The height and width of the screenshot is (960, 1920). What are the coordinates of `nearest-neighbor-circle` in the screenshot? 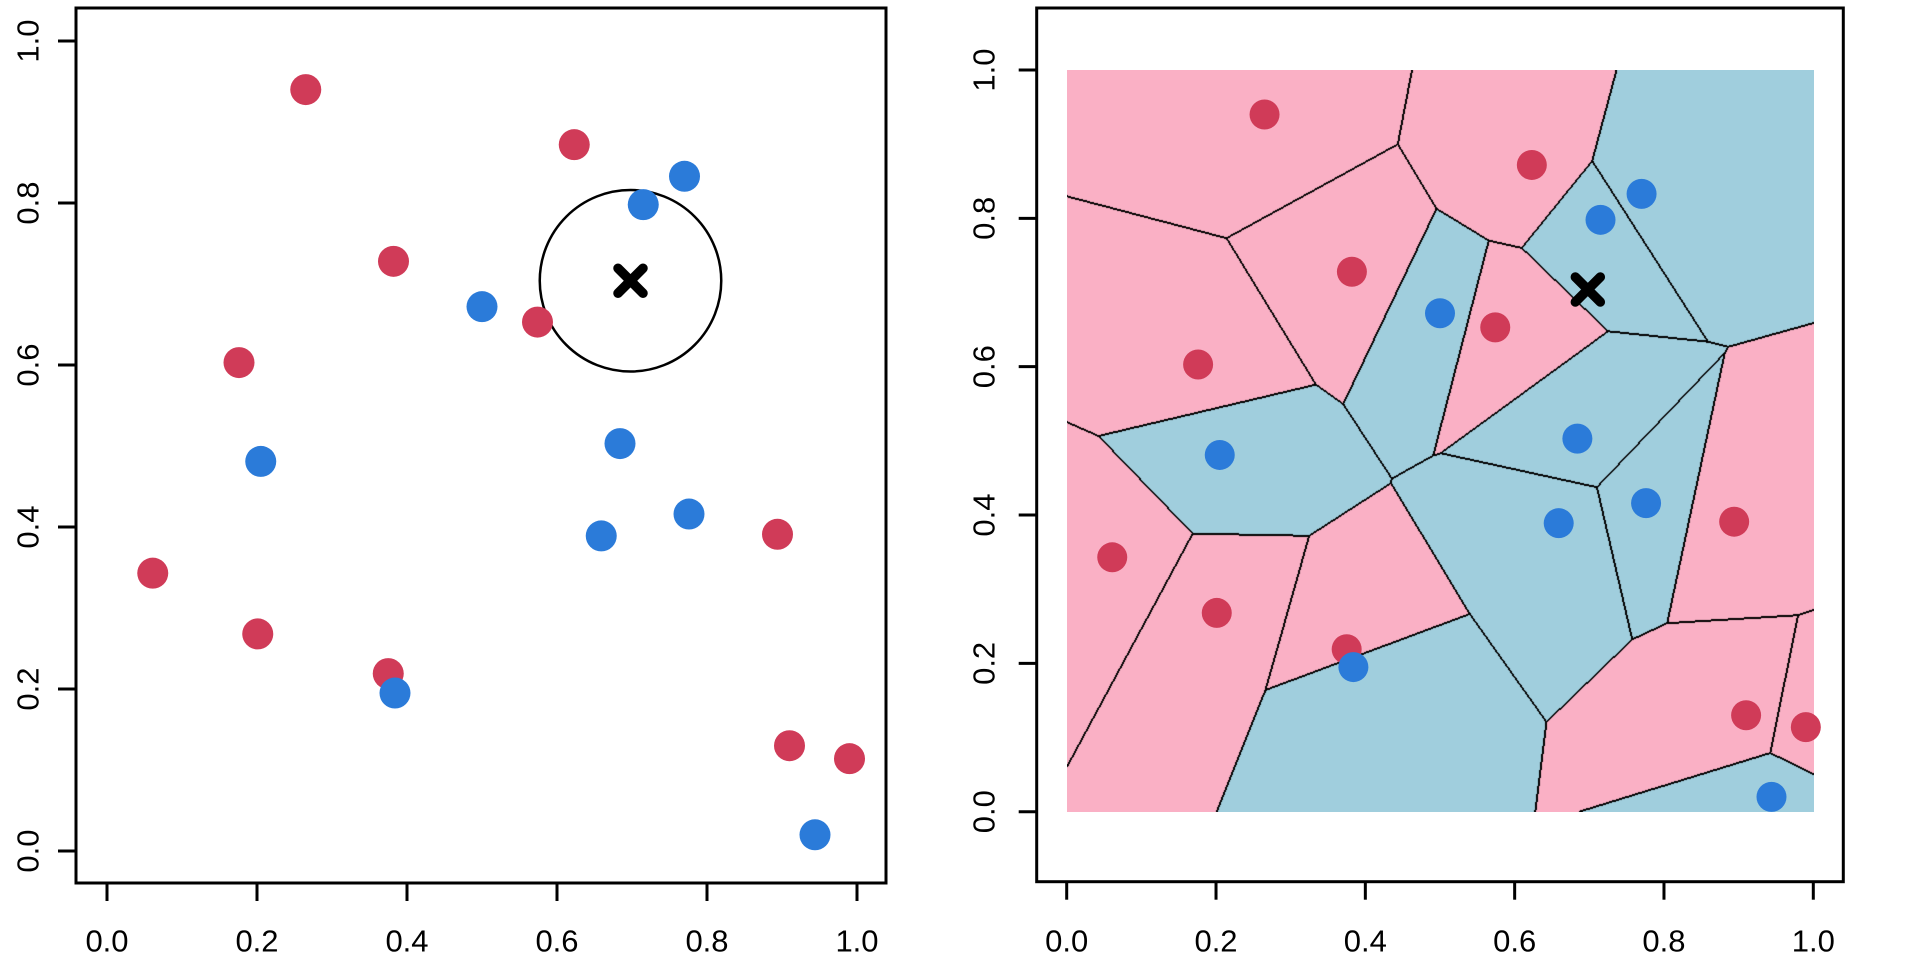 It's located at (630, 280).